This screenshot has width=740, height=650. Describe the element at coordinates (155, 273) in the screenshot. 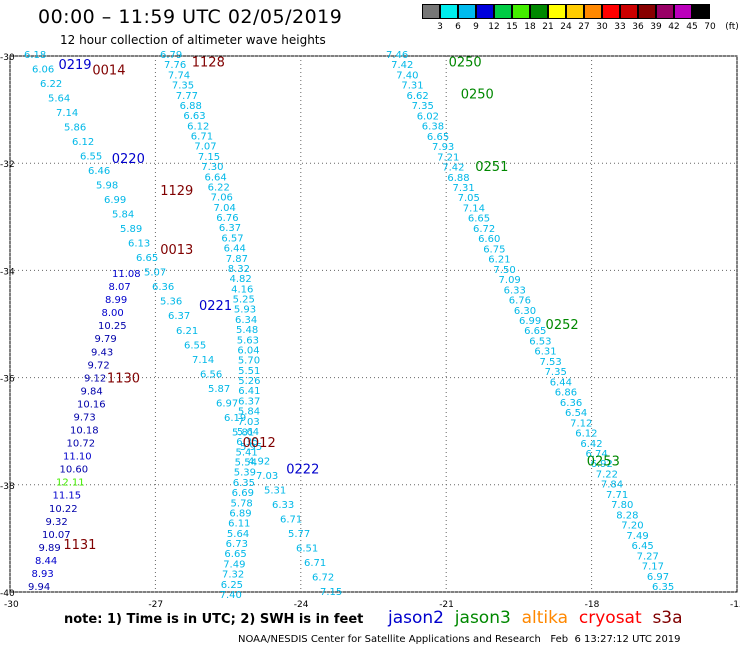

I see `wave-height-value: 5.07` at that location.